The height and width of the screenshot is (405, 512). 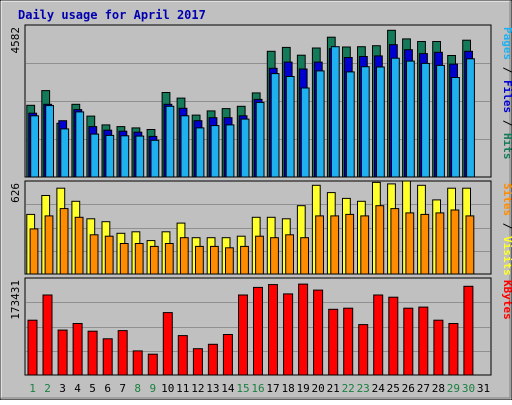 What do you see at coordinates (506, 43) in the screenshot?
I see `legend-pages: Pages` at bounding box center [506, 43].